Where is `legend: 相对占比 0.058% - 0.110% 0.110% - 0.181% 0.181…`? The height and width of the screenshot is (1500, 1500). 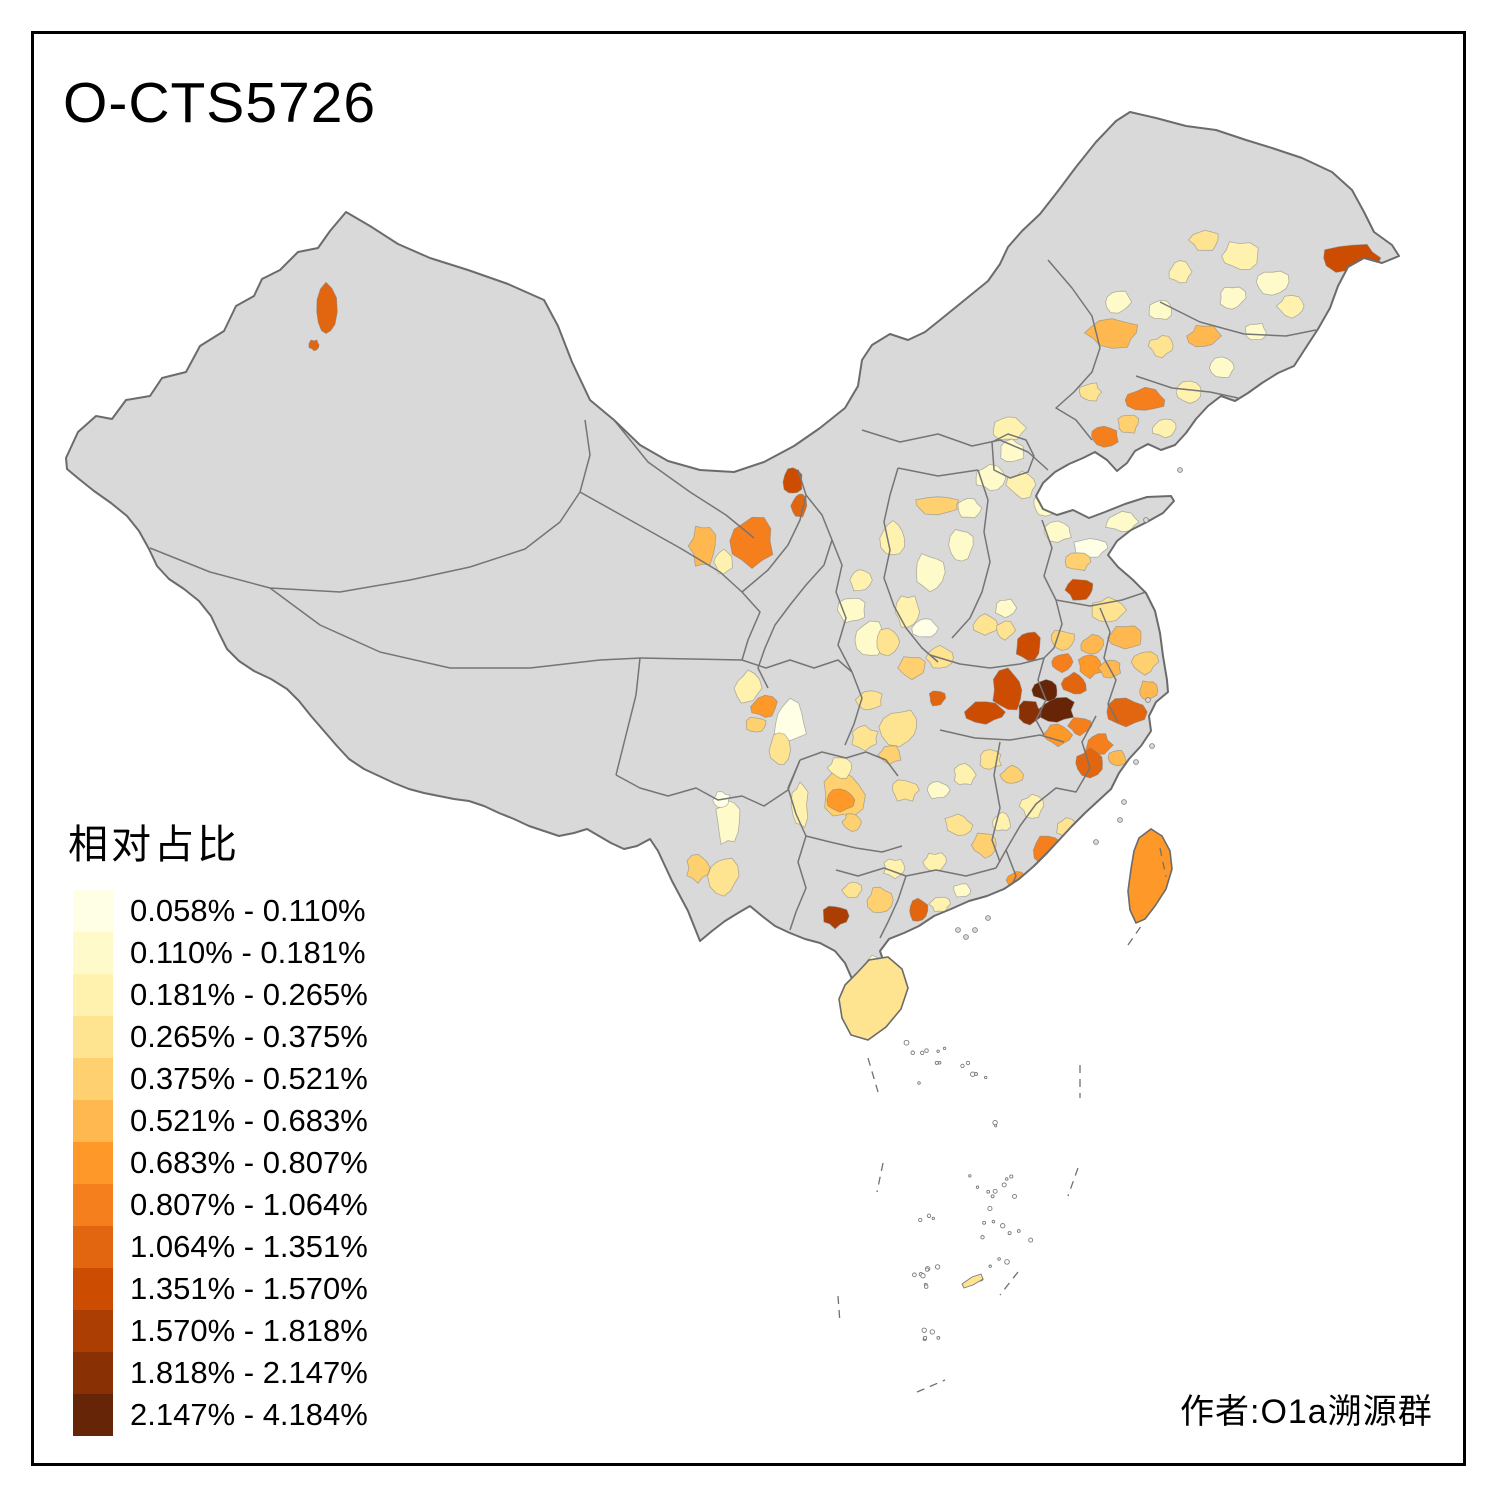 legend: 相对占比 0.058% - 0.110% 0.110% - 0.181% 0.181… is located at coordinates (217, 1124).